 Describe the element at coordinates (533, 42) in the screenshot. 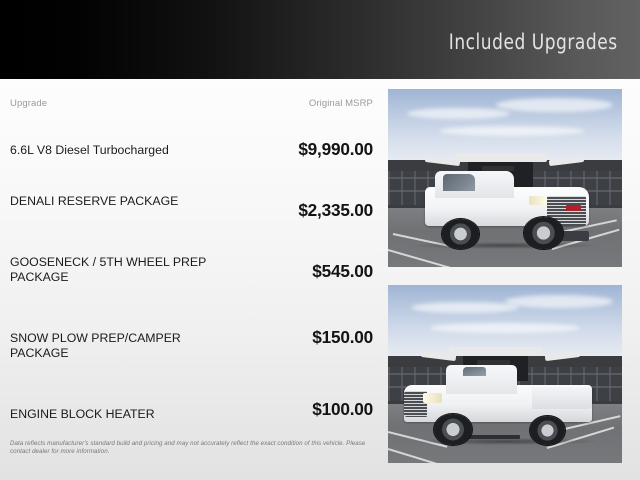

I see `page-title: Included Upgrades` at that location.